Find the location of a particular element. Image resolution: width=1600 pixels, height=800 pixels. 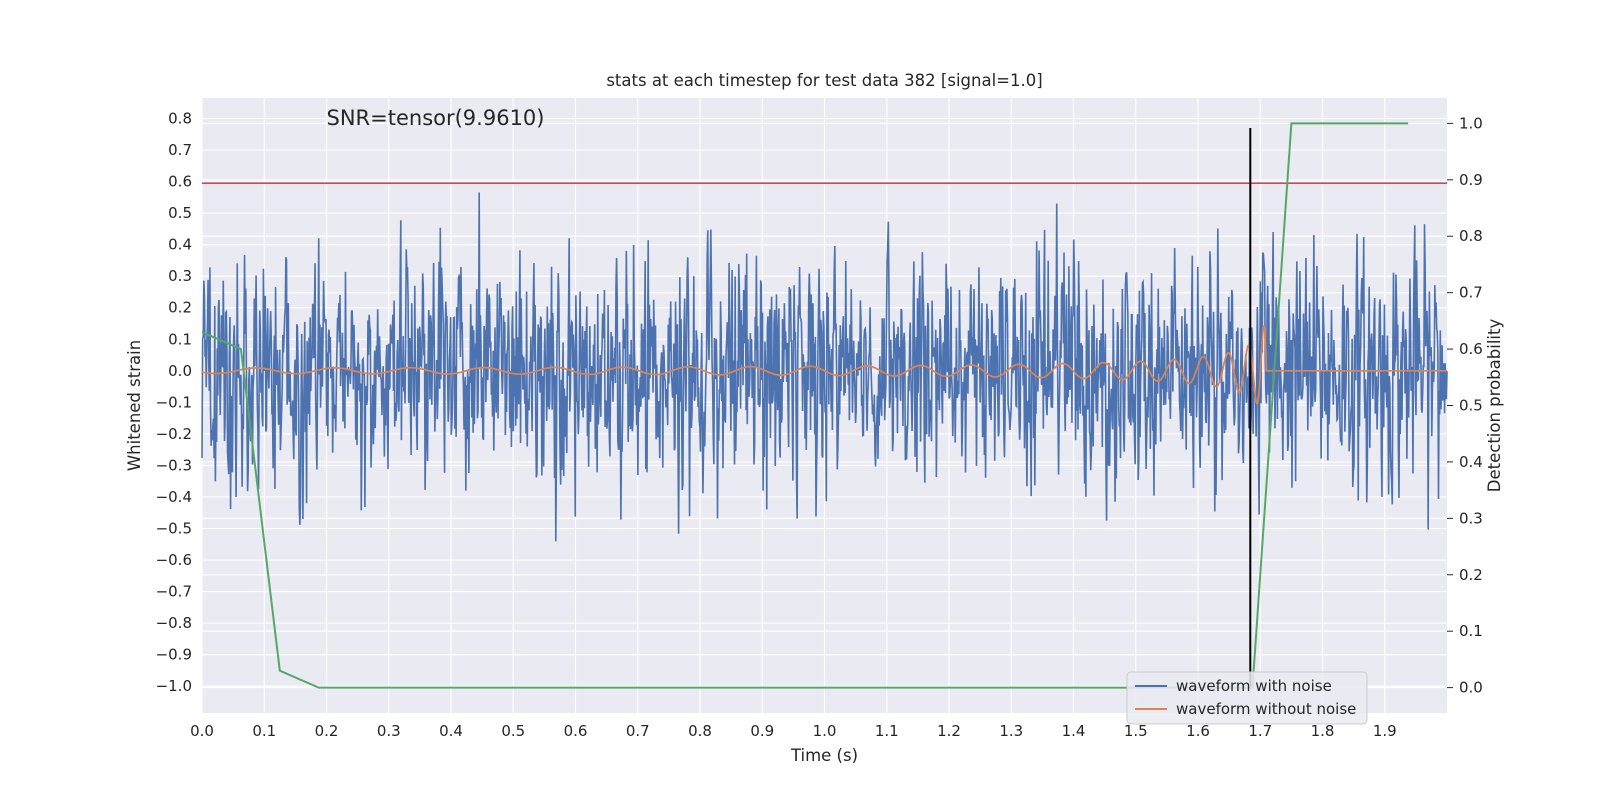

y-tick-label: 0.6 is located at coordinates (180, 182).